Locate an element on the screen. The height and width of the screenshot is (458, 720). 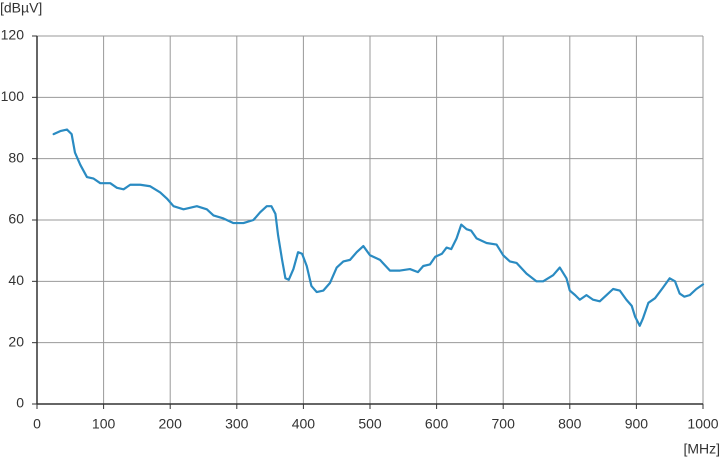
x-tick-label: 0 is located at coordinates (37, 424).